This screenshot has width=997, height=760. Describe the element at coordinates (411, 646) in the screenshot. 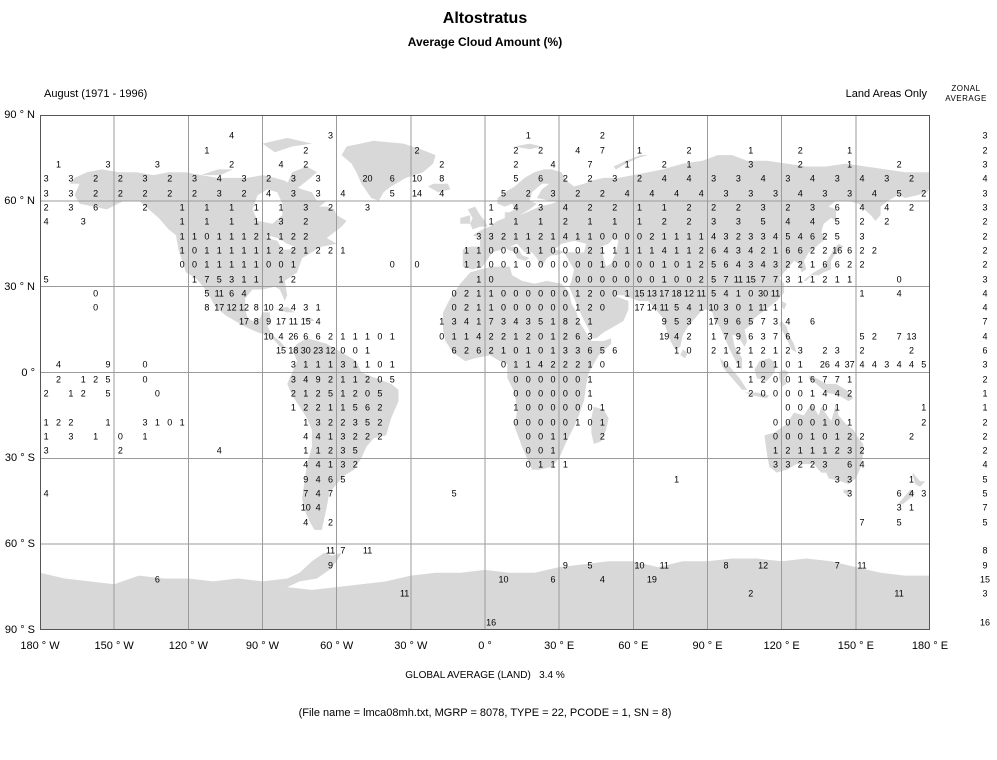

I see `lon-tick-label: 30 ° W` at that location.